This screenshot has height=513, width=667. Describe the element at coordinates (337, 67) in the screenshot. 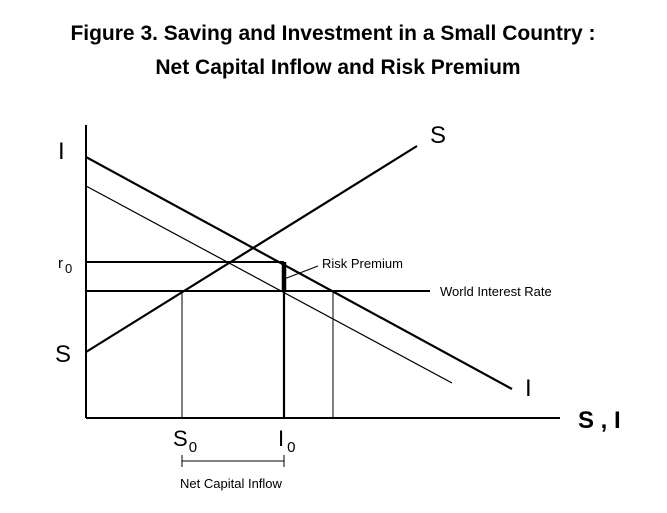

I see `figure-title-line2: Net Capital Inflow and Risk Premium` at that location.